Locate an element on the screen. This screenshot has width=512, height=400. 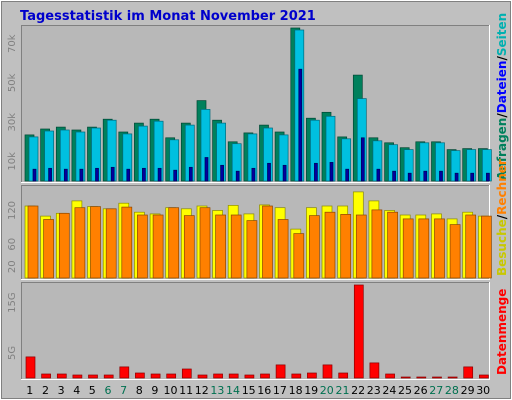
x-tick-label-day-30: 30 is located at coordinates (483, 390).